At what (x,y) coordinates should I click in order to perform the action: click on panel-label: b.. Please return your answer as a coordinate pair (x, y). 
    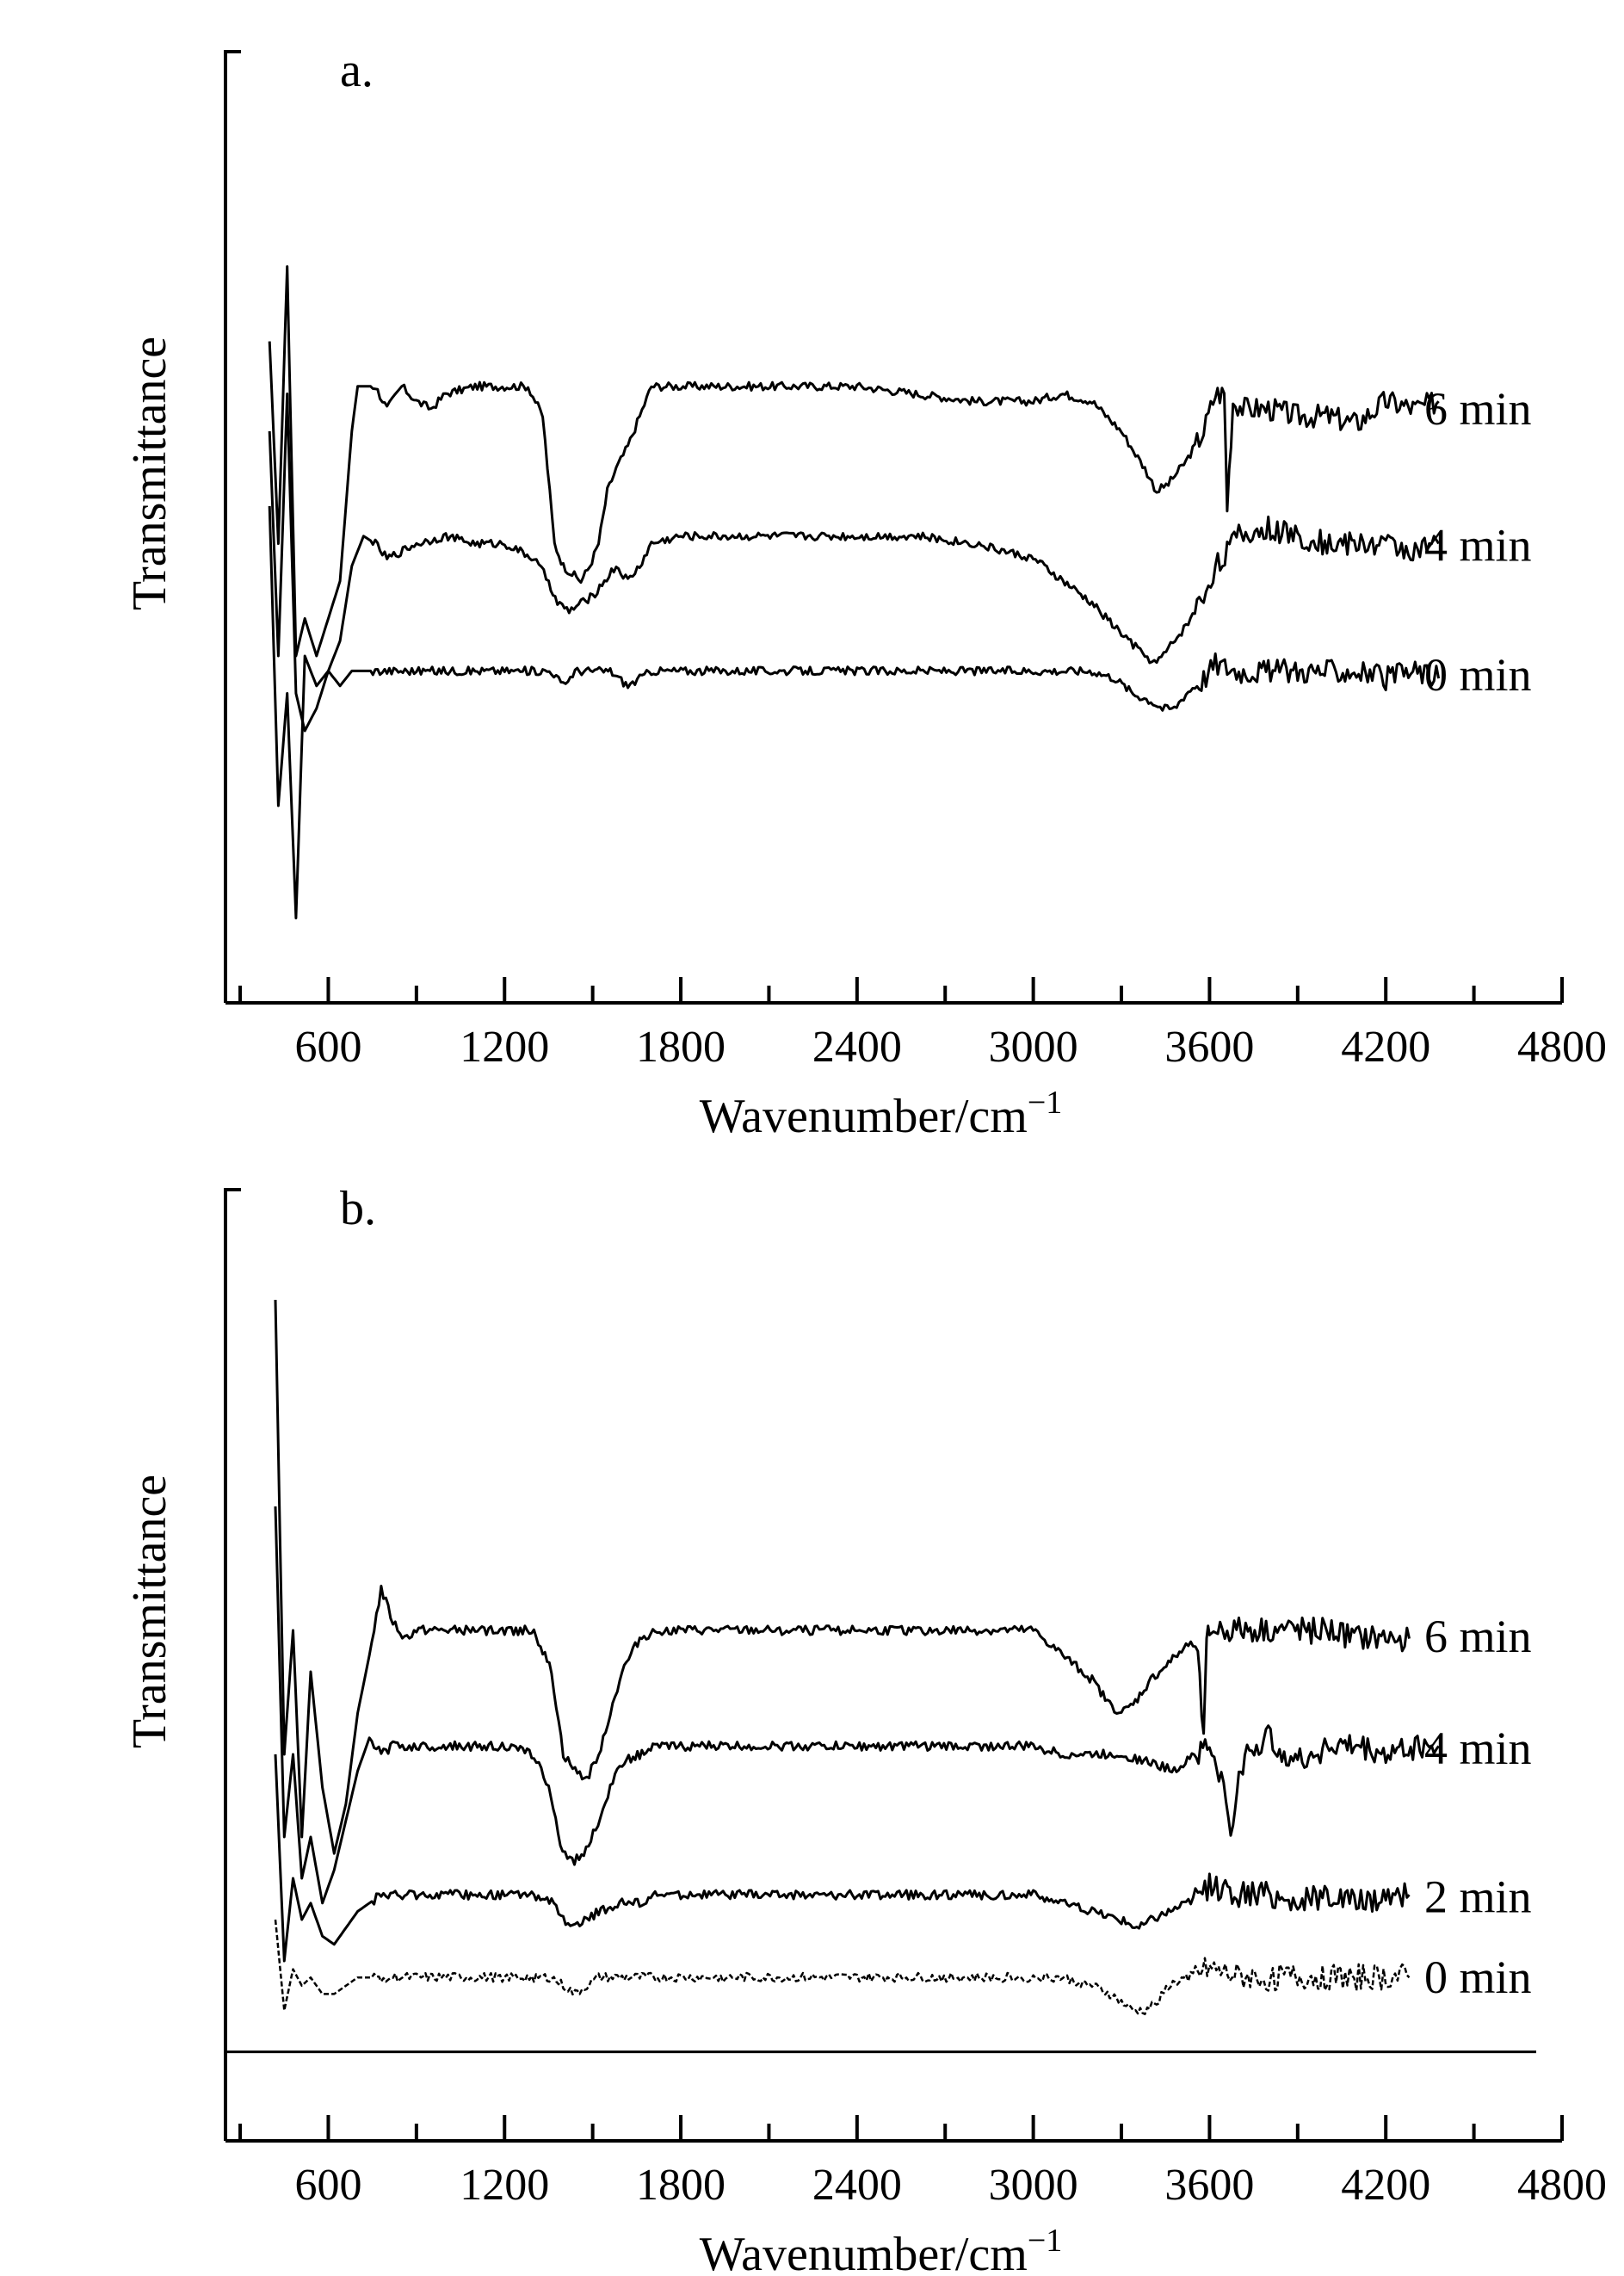
    Looking at the image, I should click on (358, 1208).